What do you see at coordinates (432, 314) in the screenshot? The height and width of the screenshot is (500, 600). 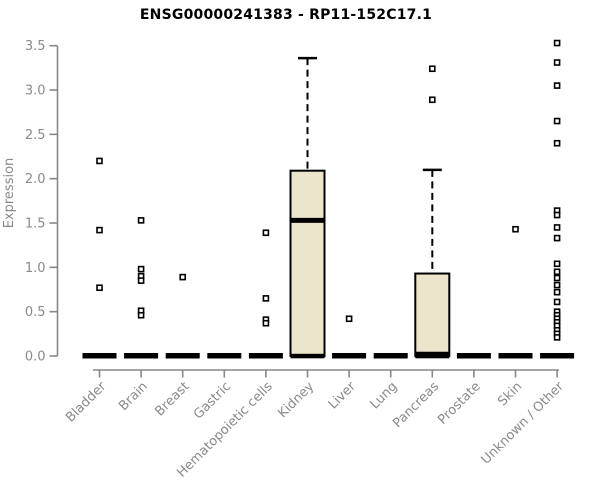 I see `box-pancreas` at bounding box center [432, 314].